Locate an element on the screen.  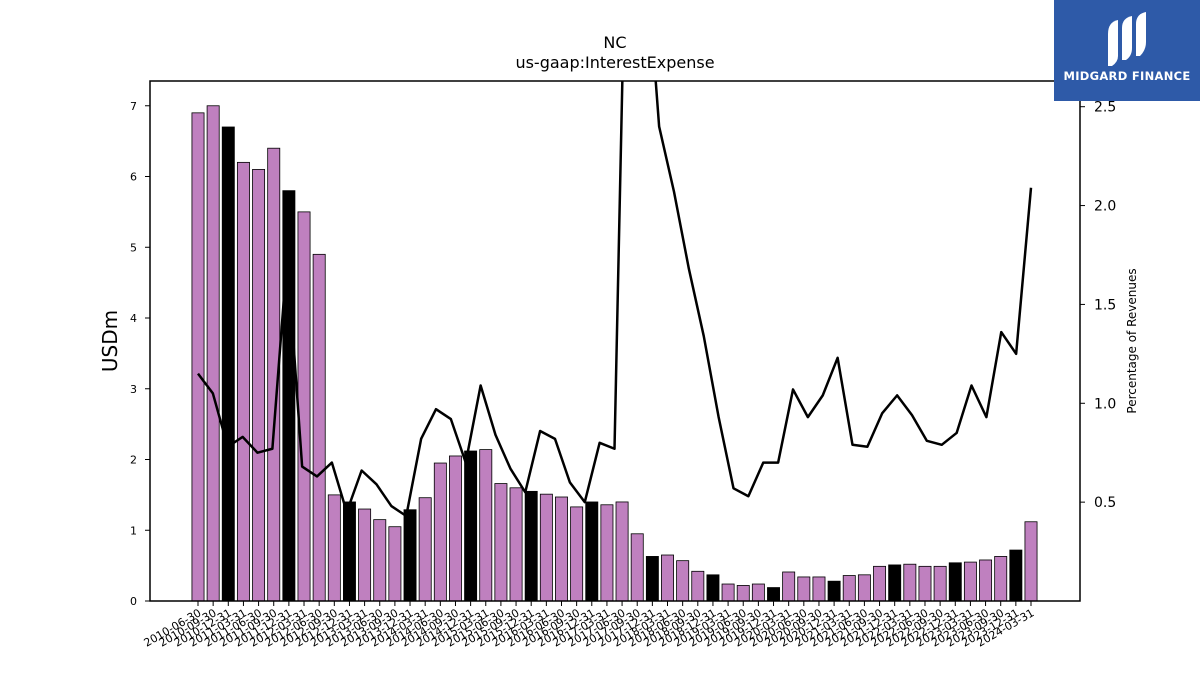
y2-tick-label: 1.0 is located at coordinates (1105, 404).